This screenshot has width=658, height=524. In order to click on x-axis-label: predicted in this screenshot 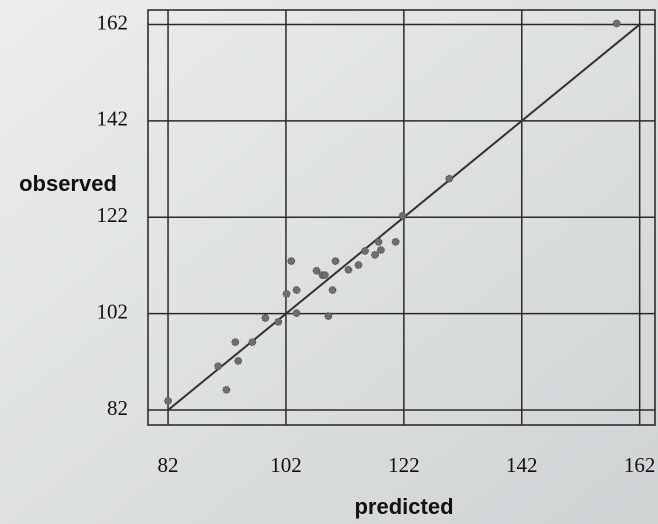, I will do `click(403, 506)`.